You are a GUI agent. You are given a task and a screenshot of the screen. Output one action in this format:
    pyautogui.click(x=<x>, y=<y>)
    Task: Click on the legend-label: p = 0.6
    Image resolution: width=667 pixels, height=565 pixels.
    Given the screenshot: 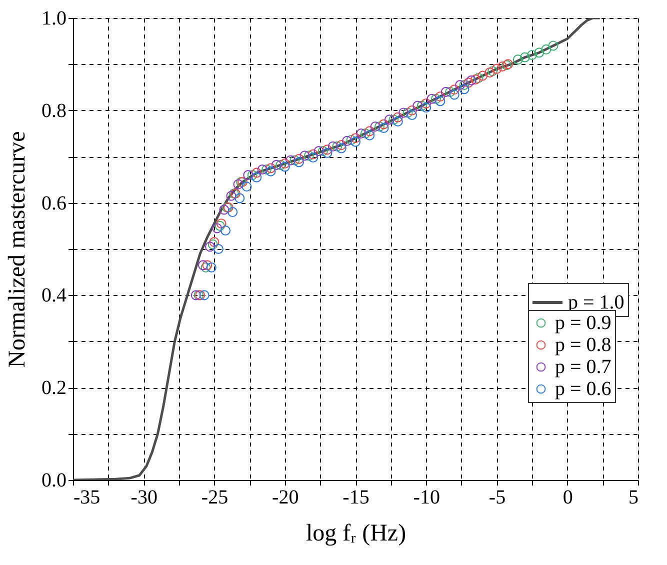 What is the action you would take?
    pyautogui.click(x=583, y=389)
    